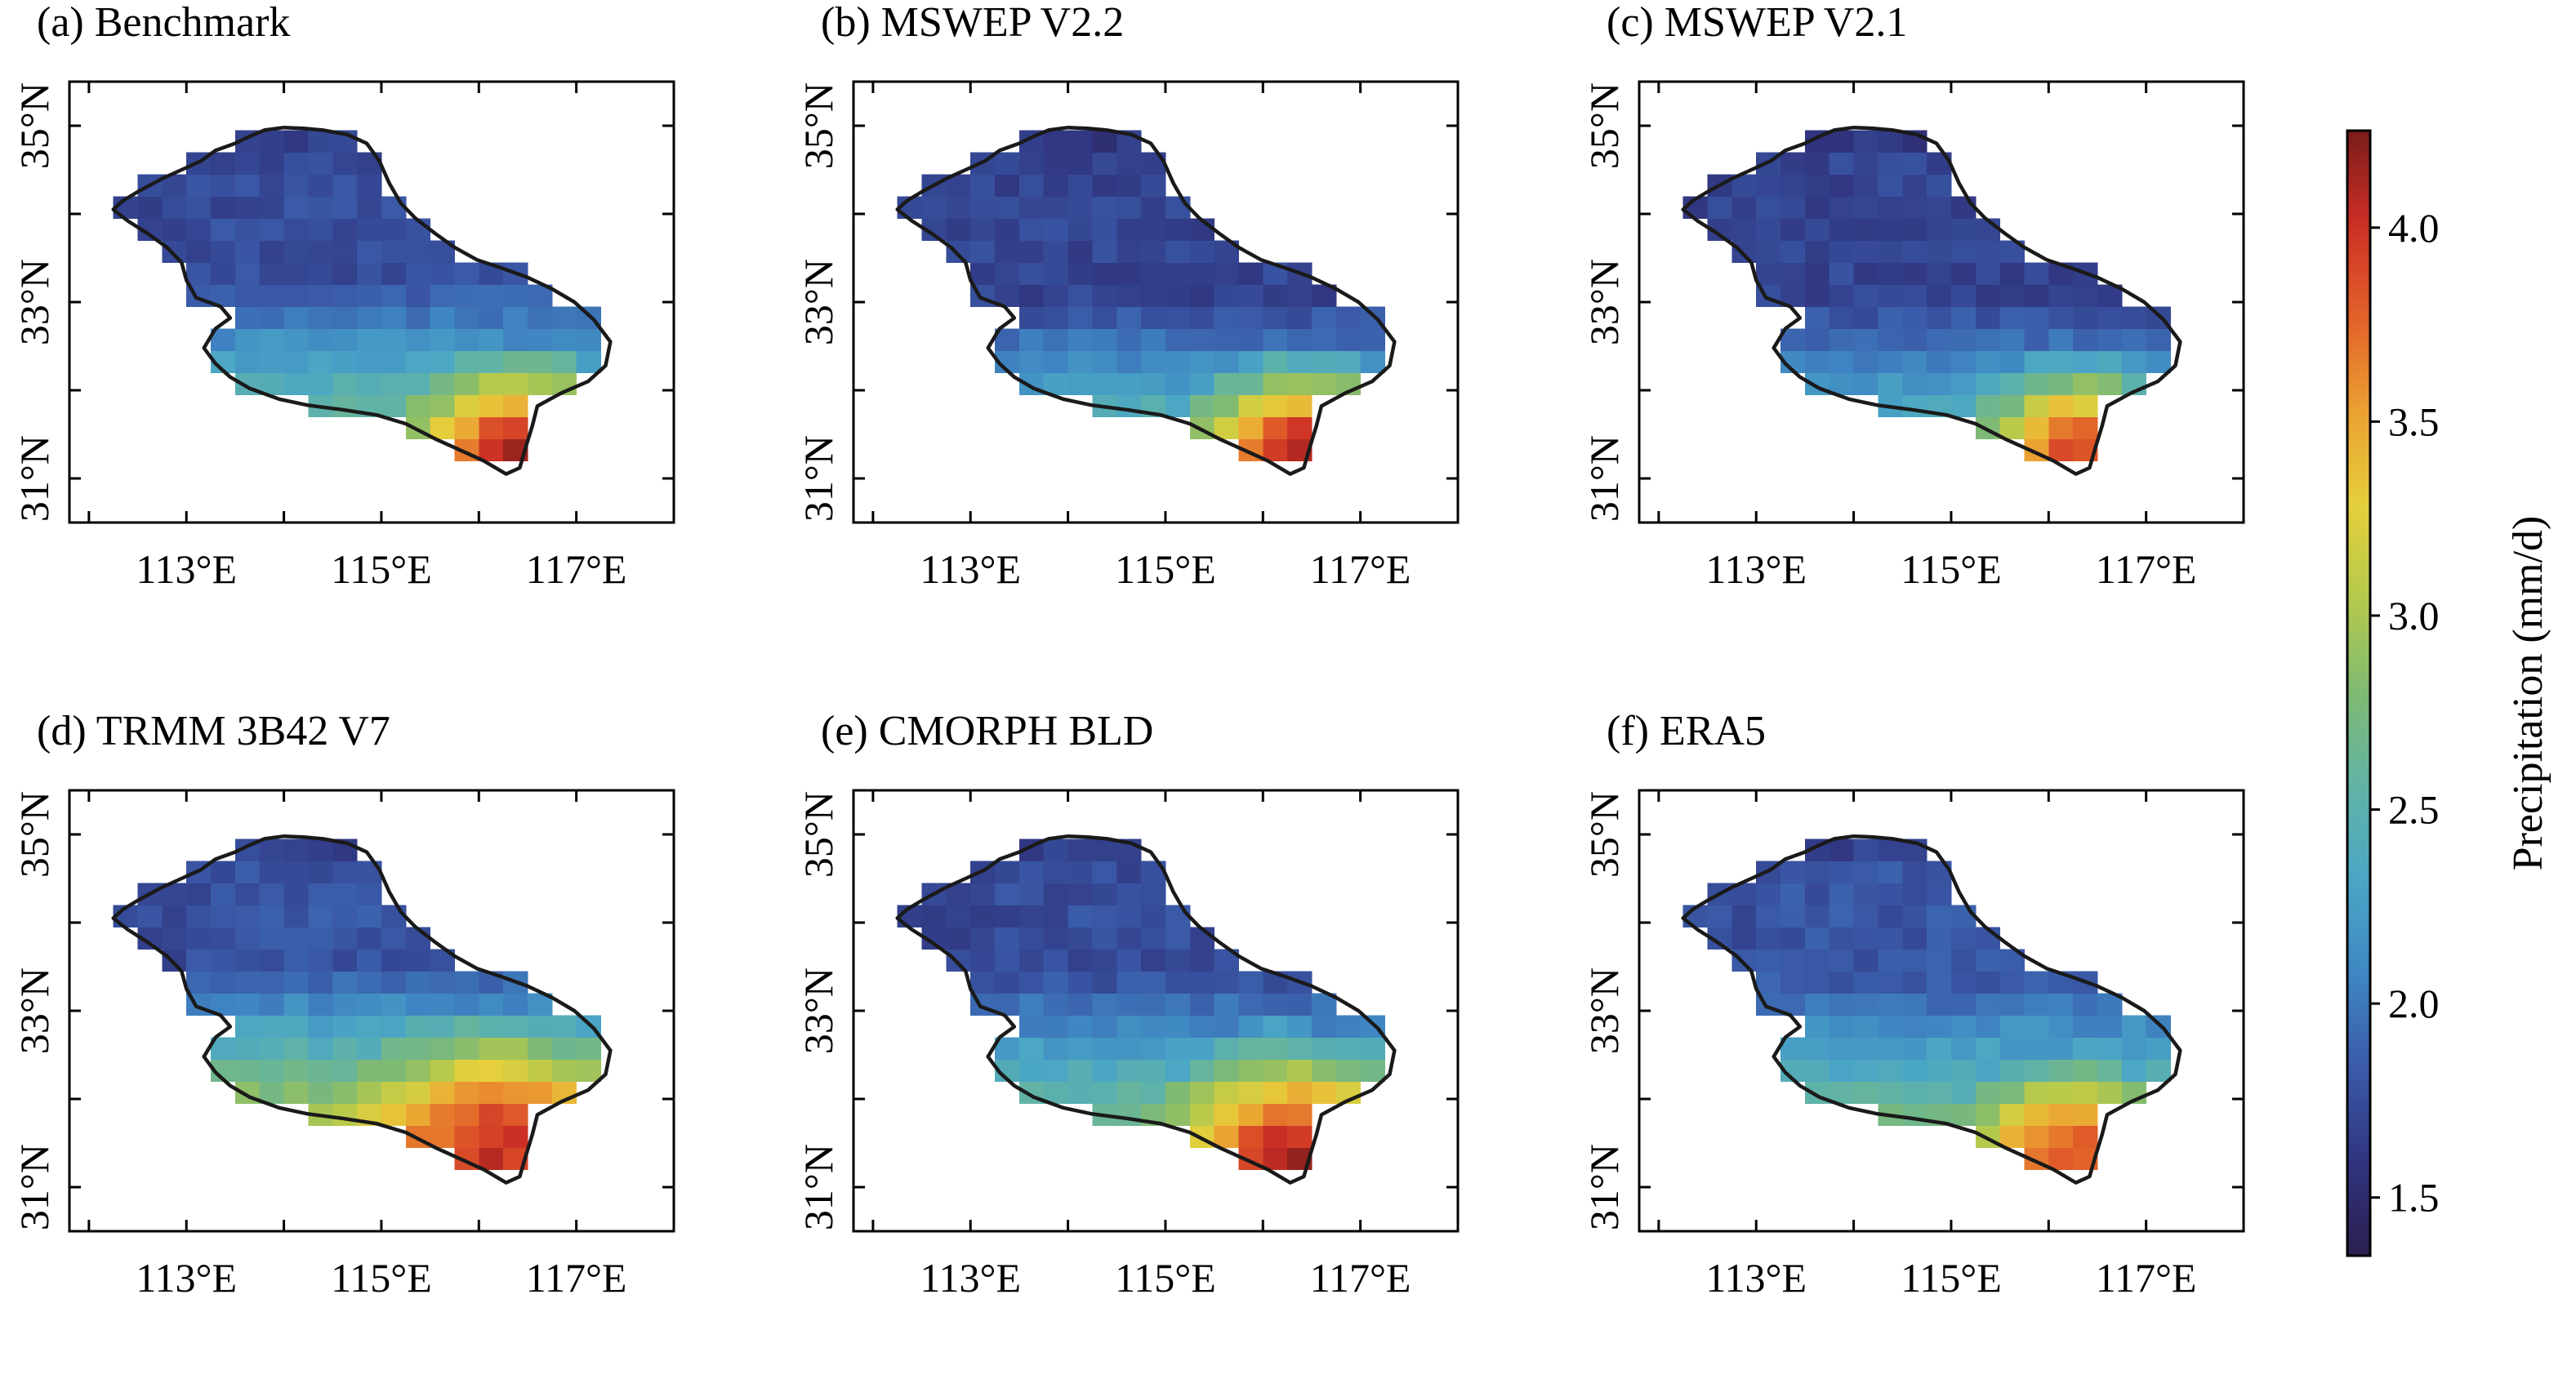  What do you see at coordinates (34, 125) in the screenshot?
I see `y-tick-label: 35°N` at bounding box center [34, 125].